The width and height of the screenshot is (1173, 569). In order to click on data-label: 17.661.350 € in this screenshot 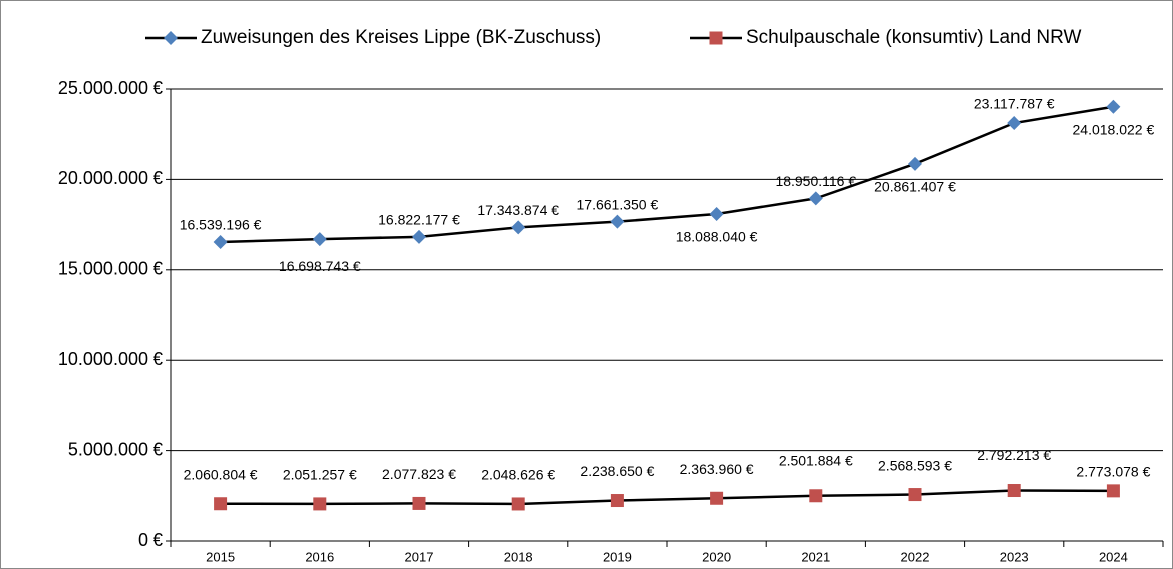, I will do `click(618, 204)`.